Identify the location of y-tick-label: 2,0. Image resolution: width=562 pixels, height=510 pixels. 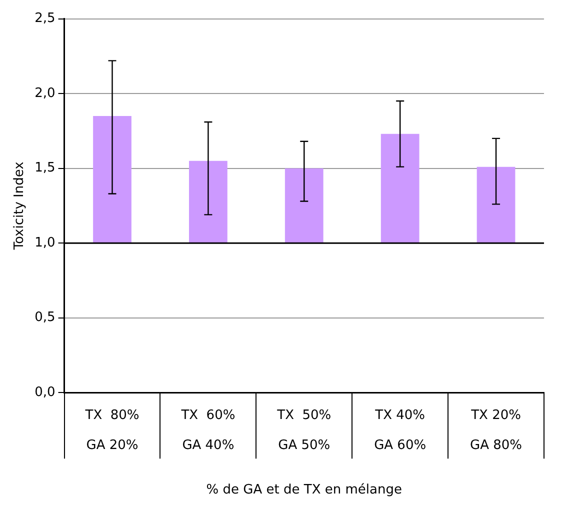
(45, 93).